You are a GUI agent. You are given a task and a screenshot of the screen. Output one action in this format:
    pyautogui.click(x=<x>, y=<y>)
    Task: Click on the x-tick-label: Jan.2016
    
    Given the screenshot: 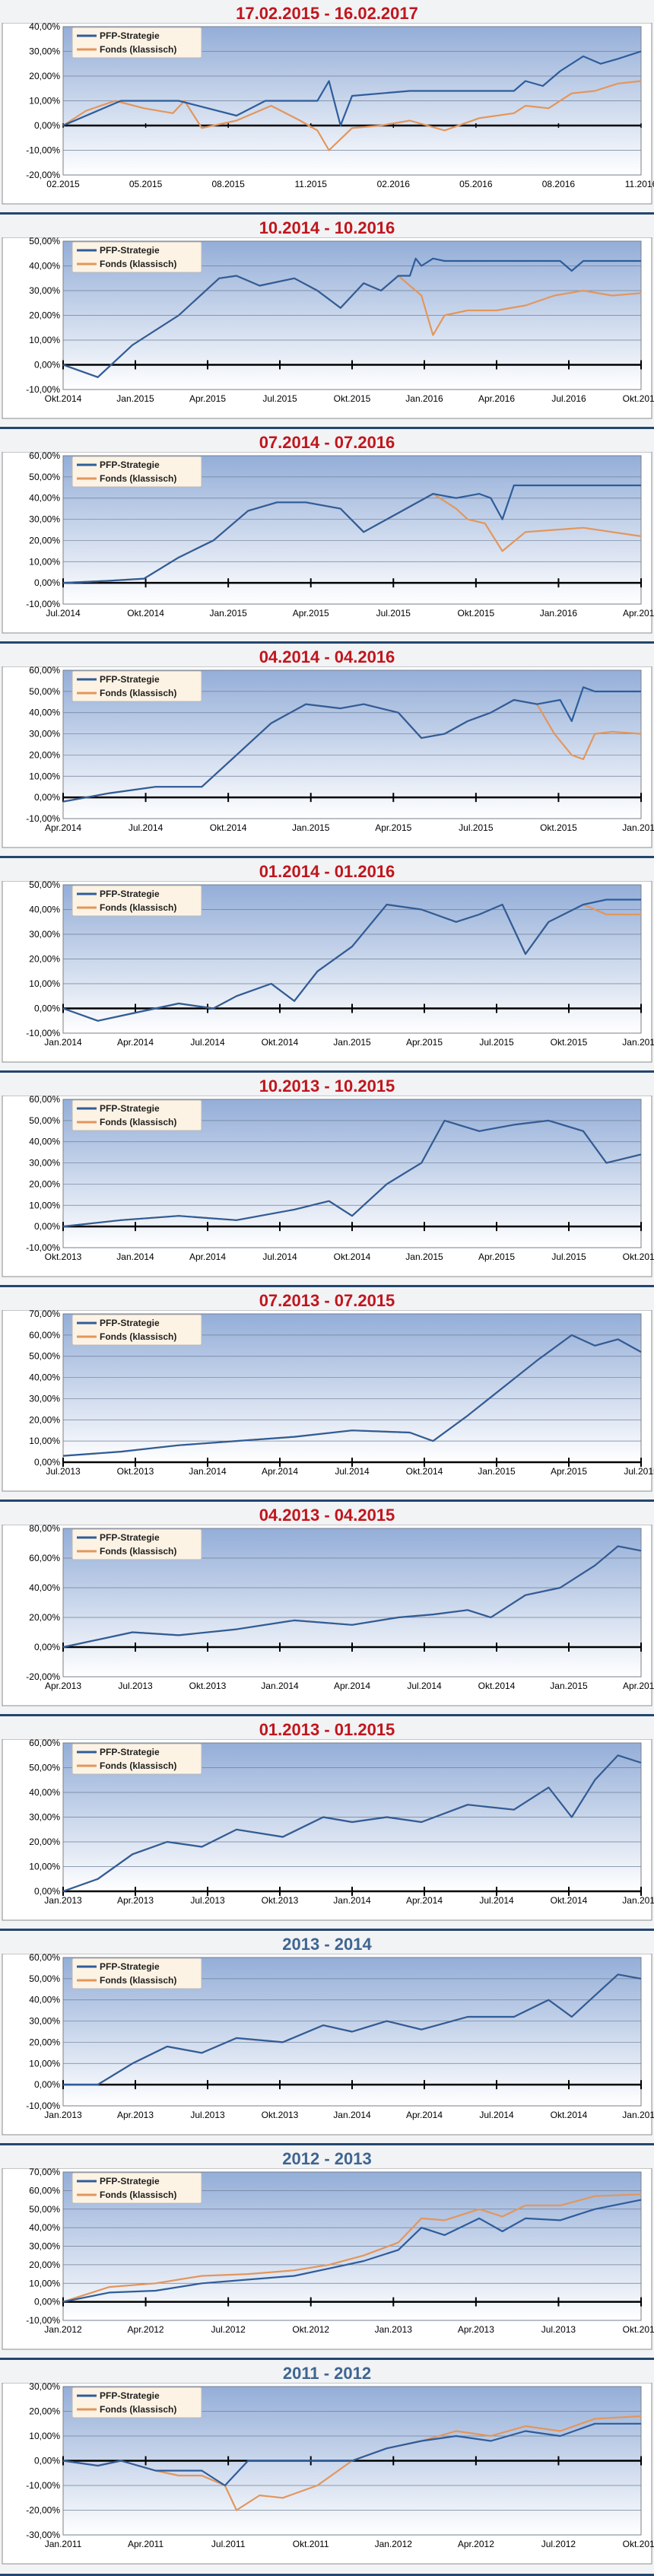 What is the action you would take?
    pyautogui.click(x=424, y=398)
    